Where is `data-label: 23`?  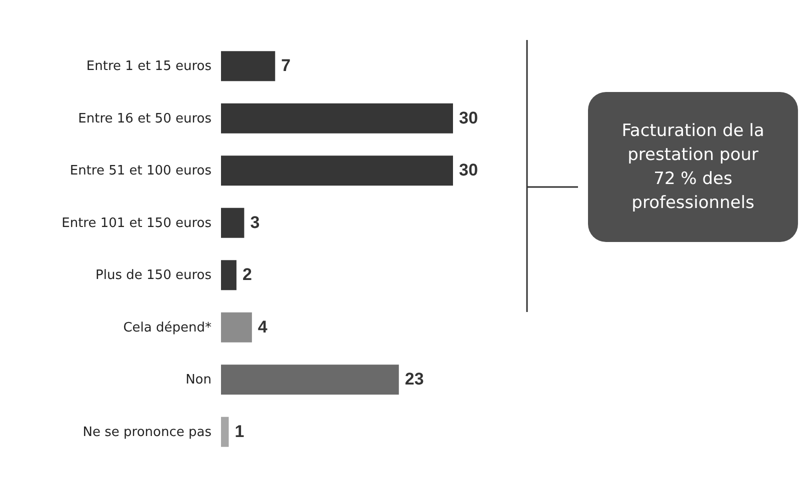
data-label: 23 is located at coordinates (414, 379).